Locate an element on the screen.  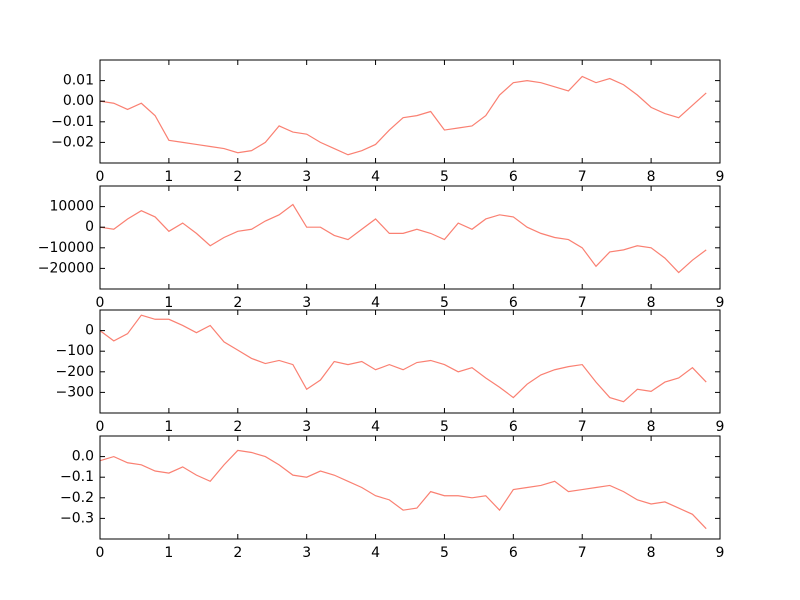
y-tick-label: −20000 is located at coordinates (66, 268).